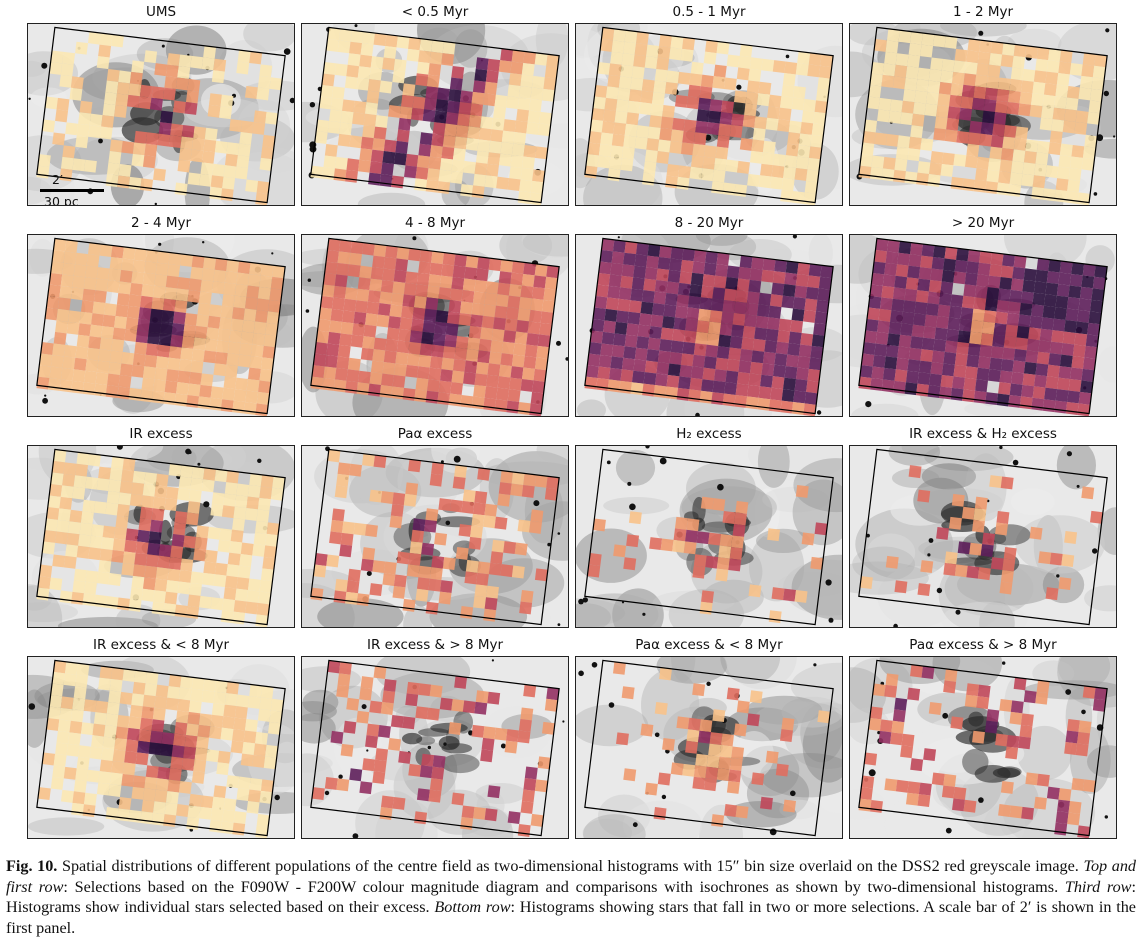 This screenshot has height=952, width=1142. Describe the element at coordinates (72, 190) in the screenshot. I see `scale-bar-line` at that location.